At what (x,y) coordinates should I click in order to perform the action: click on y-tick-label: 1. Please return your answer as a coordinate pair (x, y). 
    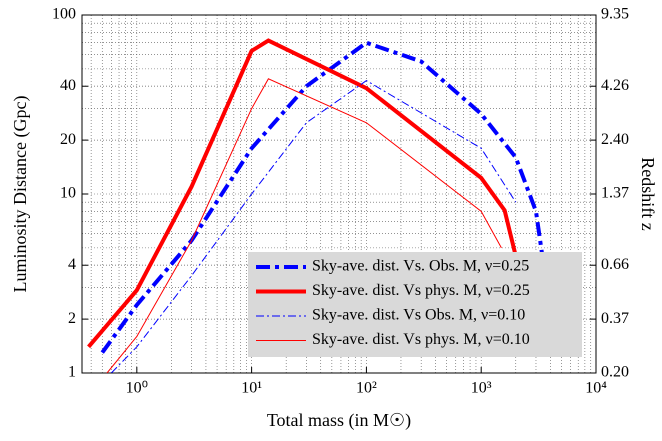
    Looking at the image, I should click on (72, 372).